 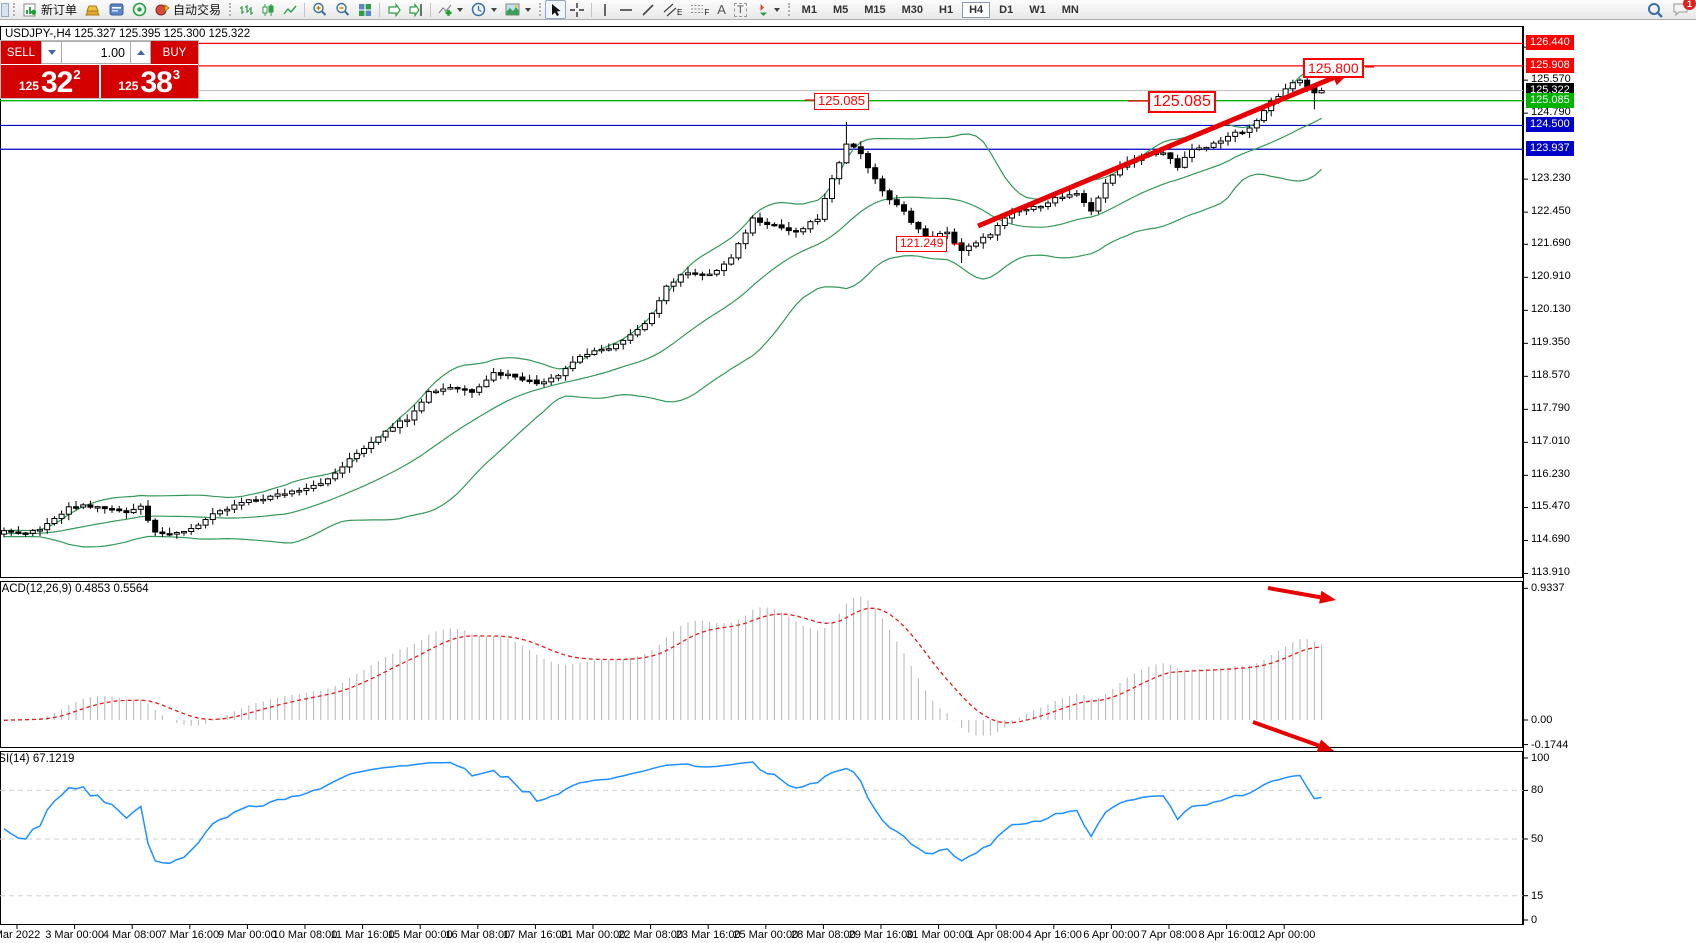 I want to click on add-indicator-button, so click(x=450, y=9).